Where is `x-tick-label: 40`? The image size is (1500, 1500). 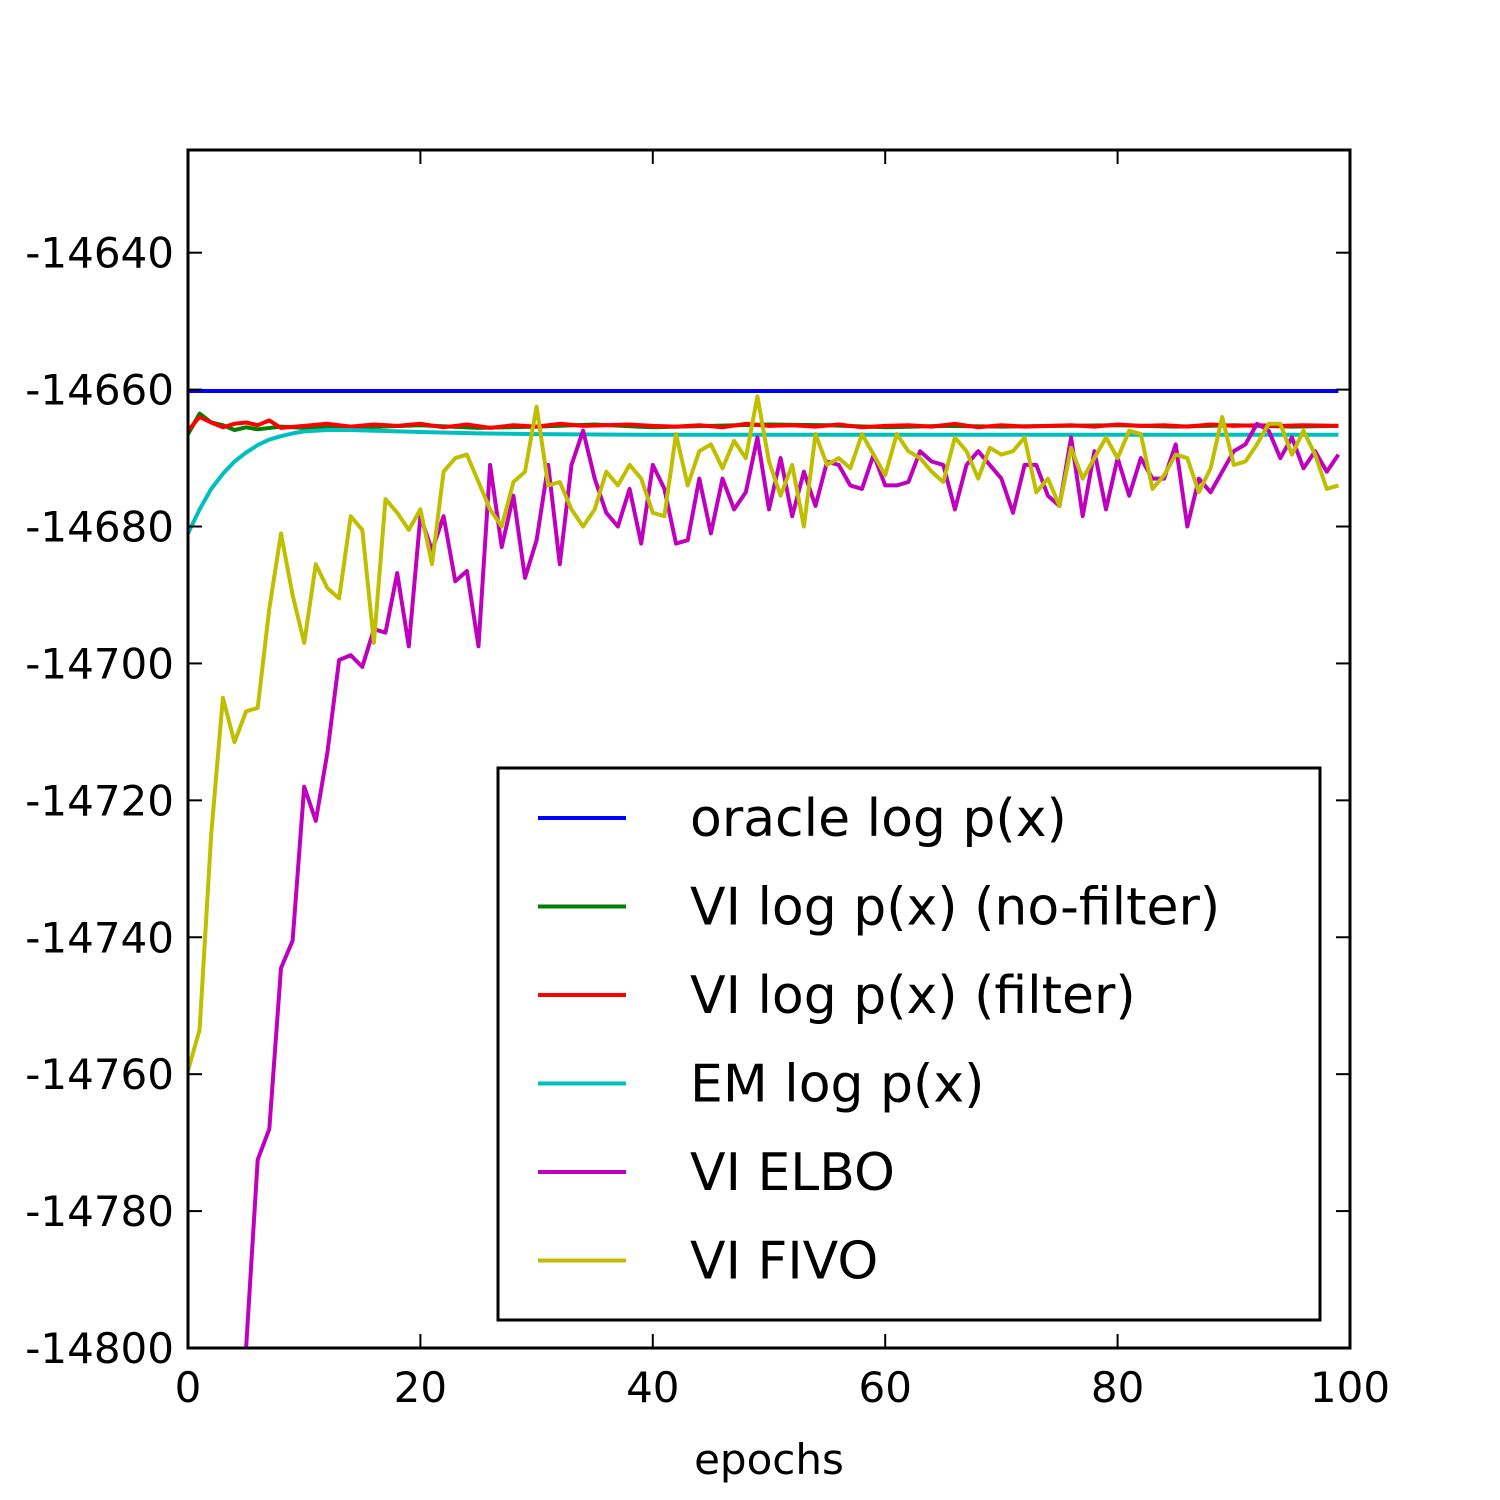 x-tick-label: 40 is located at coordinates (652, 1387).